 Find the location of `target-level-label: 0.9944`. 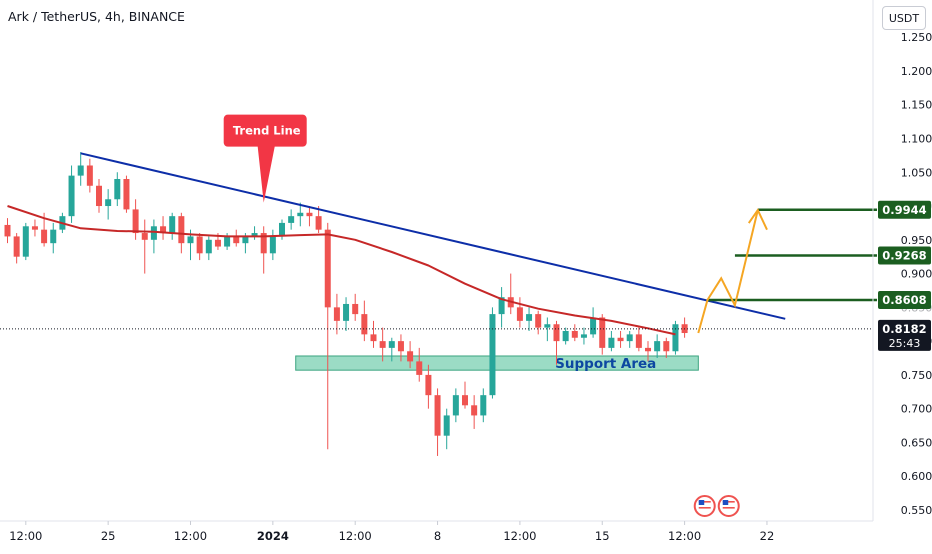

target-level-label: 0.9944 is located at coordinates (904, 210).